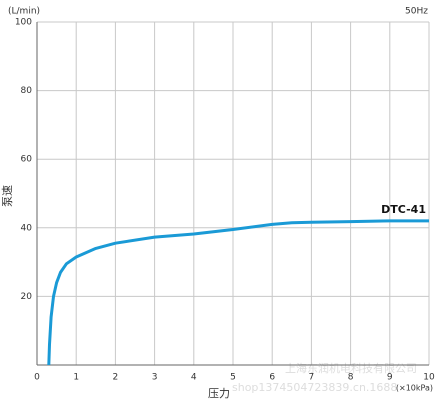 The image size is (437, 404). I want to click on y-tick-label: 20, so click(27, 297).